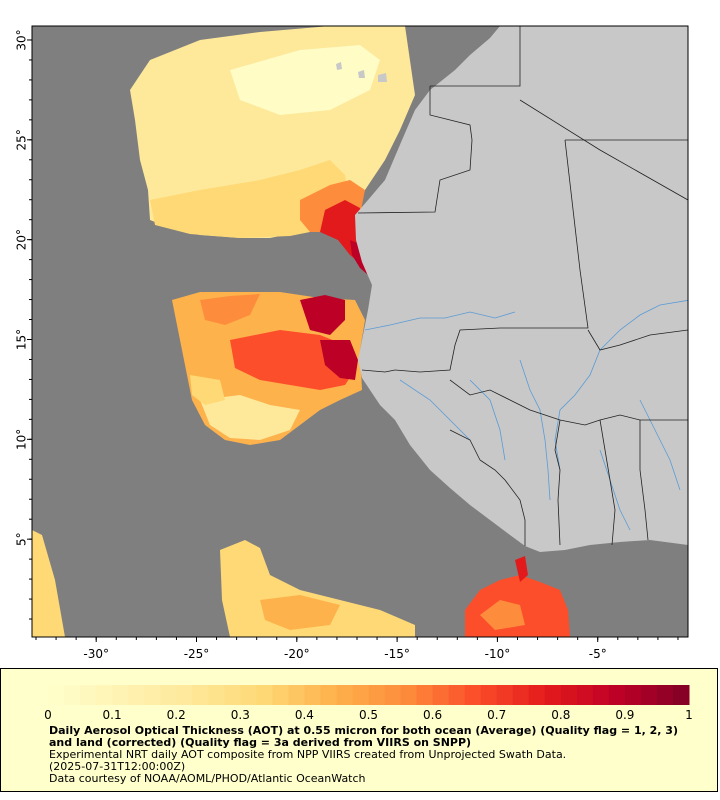 This screenshot has height=800, width=720. I want to click on colorbar-tick-label: 0.7, so click(496, 715).